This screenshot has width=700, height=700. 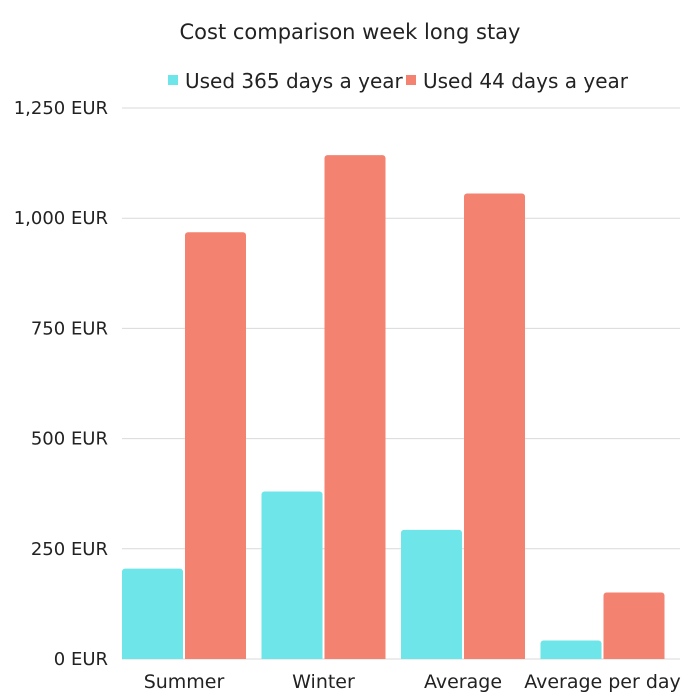 What do you see at coordinates (294, 81) in the screenshot?
I see `legend-label-series-1: Used 365 days a year` at bounding box center [294, 81].